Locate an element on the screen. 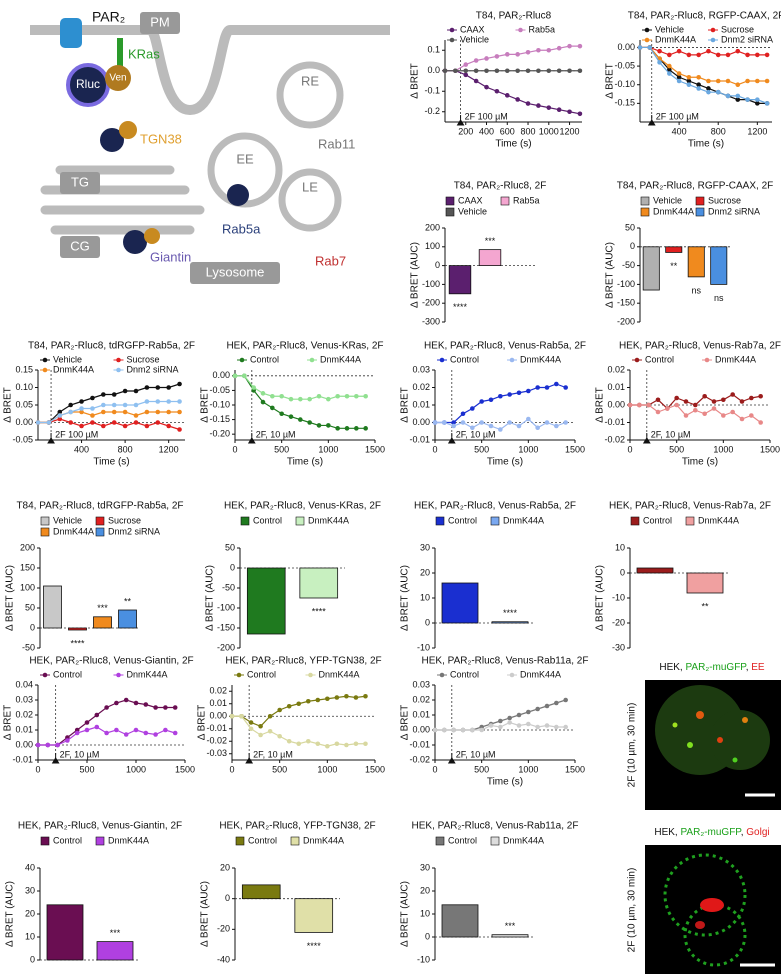 The width and height of the screenshot is (781, 974). receptor-tg is located at coordinates (112, 140).